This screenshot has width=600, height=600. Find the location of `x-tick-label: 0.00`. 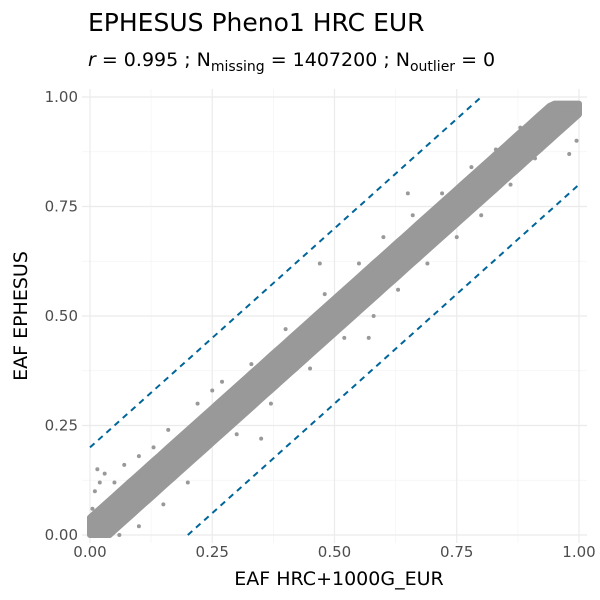

x-tick-label: 0.00 is located at coordinates (89, 552).